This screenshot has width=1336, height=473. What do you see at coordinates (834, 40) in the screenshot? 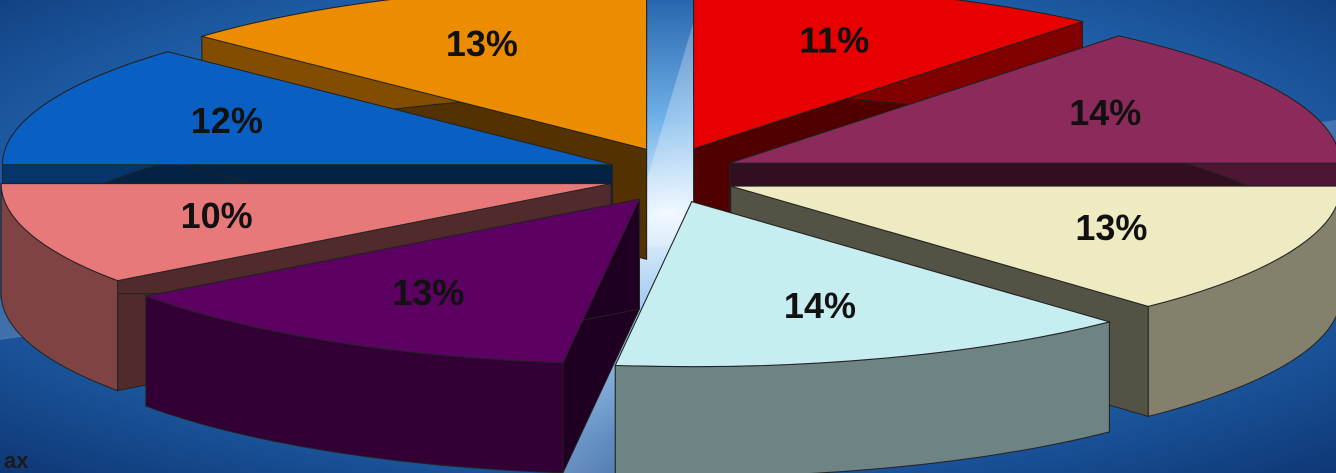
I see `value-label: 11%` at bounding box center [834, 40].